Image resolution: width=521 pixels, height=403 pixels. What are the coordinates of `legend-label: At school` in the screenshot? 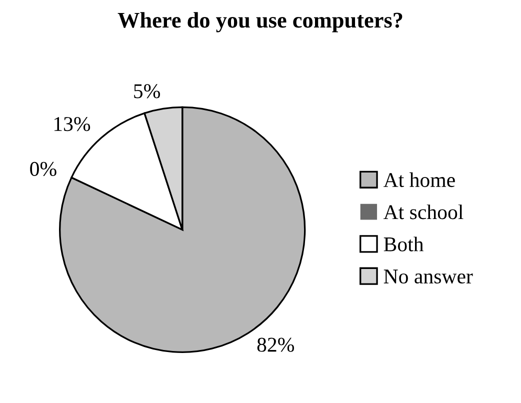 It's located at (423, 212).